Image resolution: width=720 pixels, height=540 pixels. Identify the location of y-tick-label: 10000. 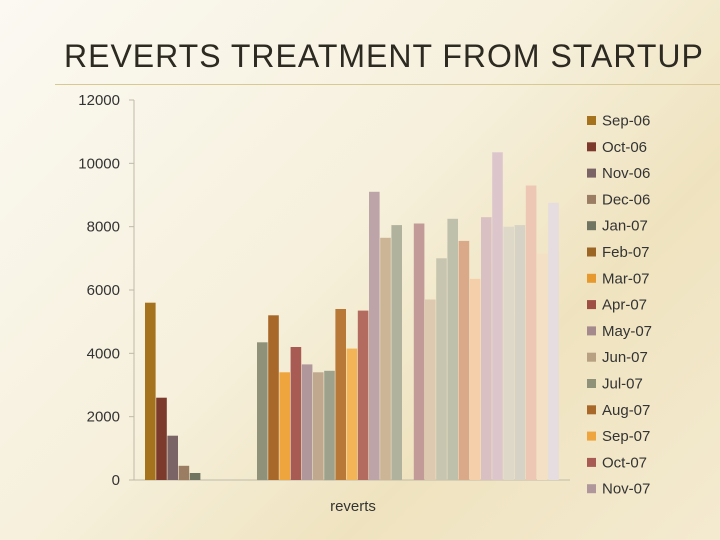
(99, 163).